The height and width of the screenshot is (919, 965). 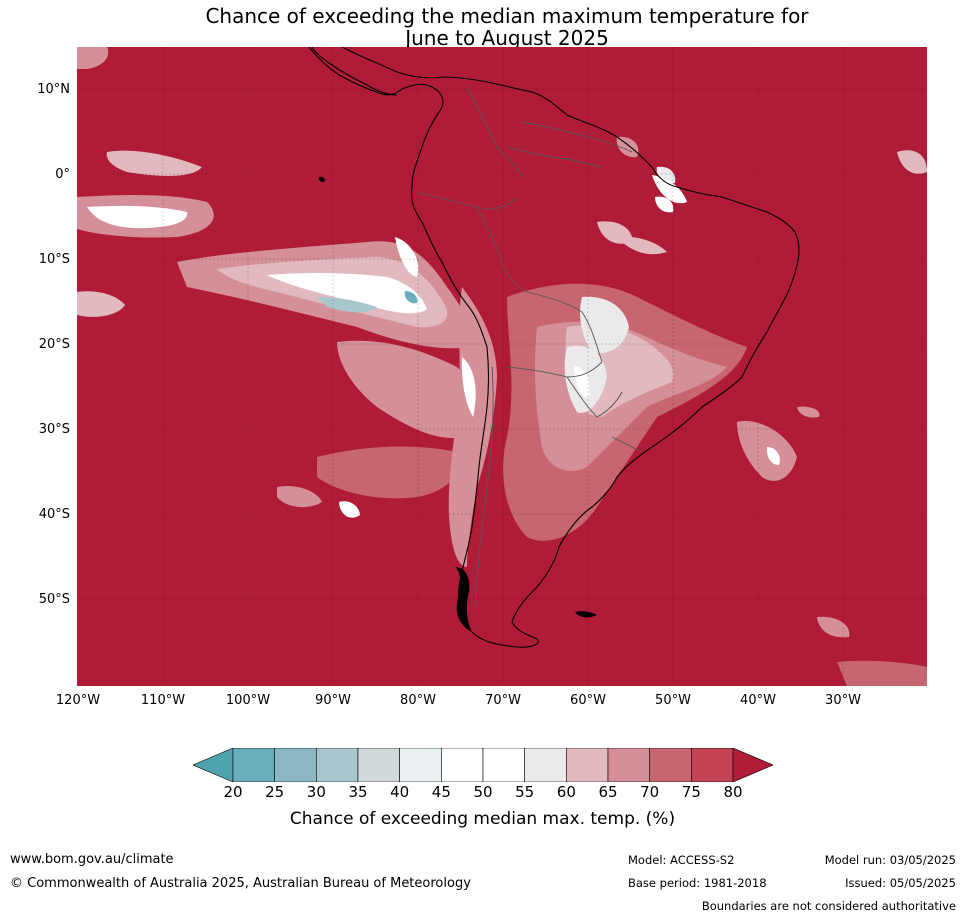 I want to click on lon-label-60w: 60°W, so click(x=588, y=700).